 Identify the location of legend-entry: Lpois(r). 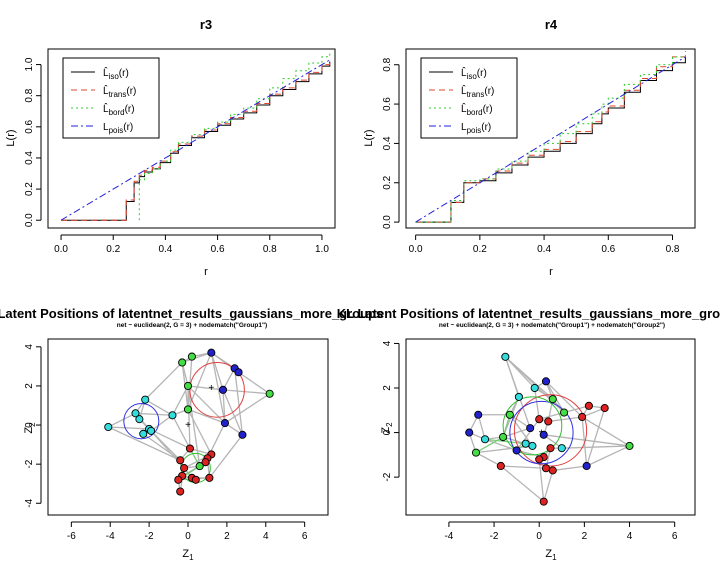
(118, 128).